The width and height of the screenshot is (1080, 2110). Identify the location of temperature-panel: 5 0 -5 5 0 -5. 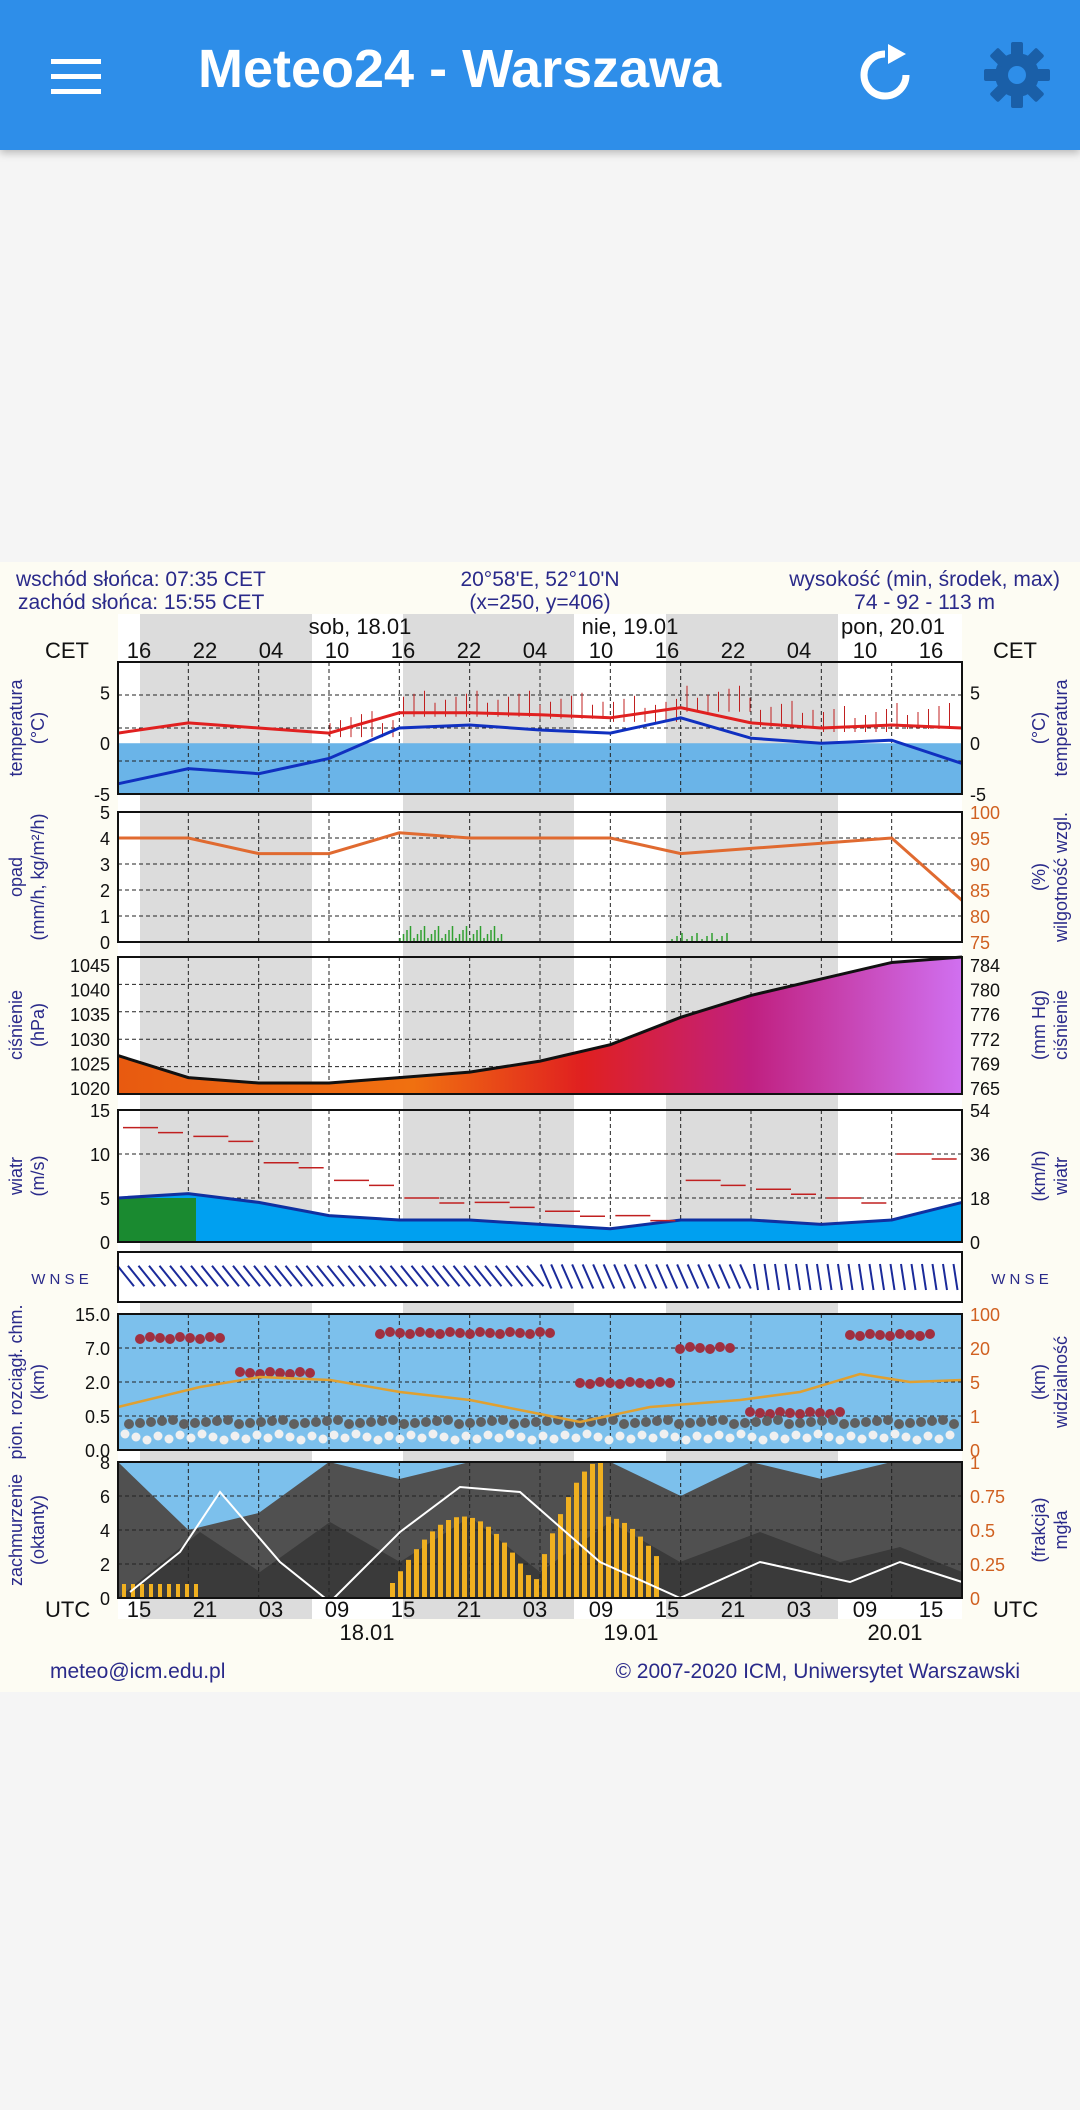
(540, 733).